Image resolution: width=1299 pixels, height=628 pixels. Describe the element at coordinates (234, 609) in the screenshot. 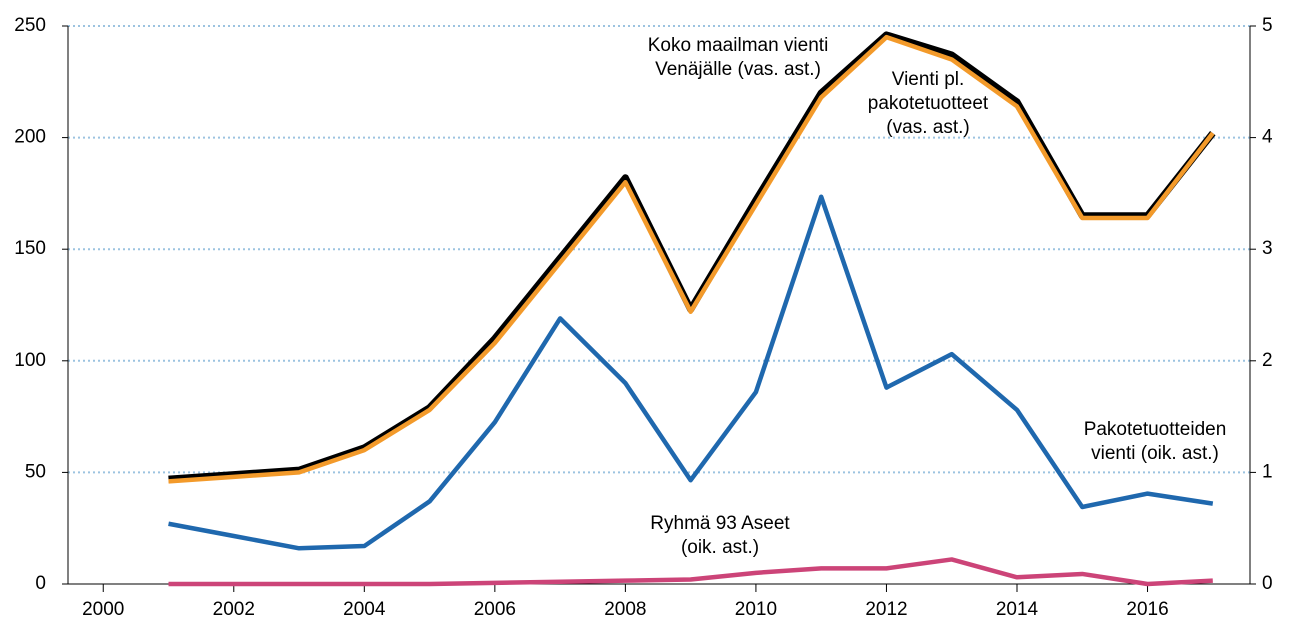

I see `x-tick-label: 2002` at that location.